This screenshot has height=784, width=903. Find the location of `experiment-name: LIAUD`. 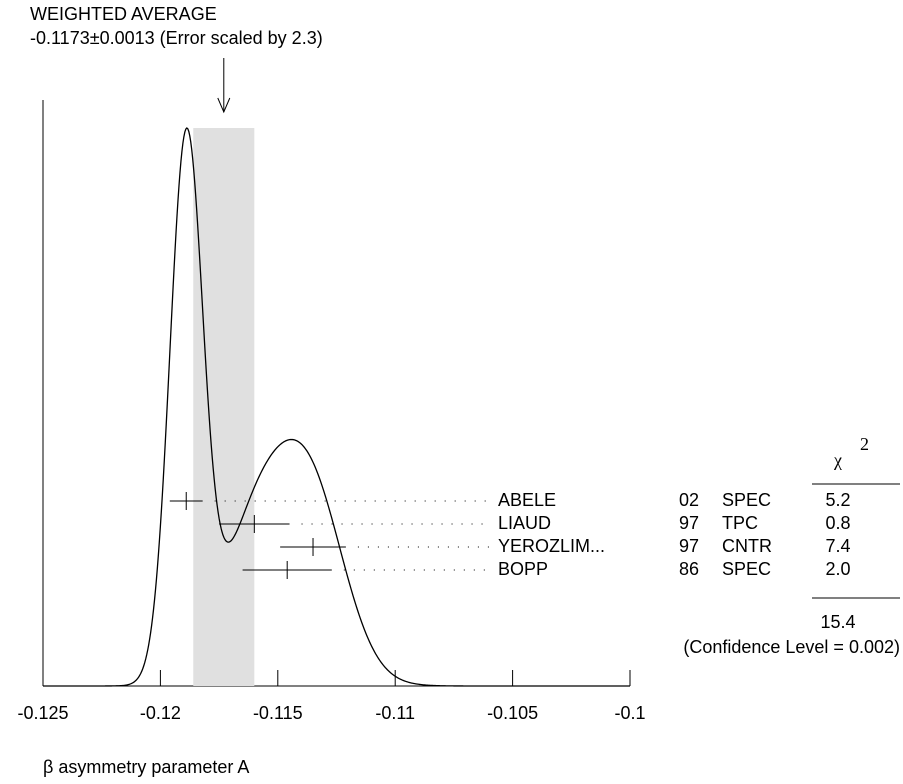

experiment-name: LIAUD is located at coordinates (524, 523).